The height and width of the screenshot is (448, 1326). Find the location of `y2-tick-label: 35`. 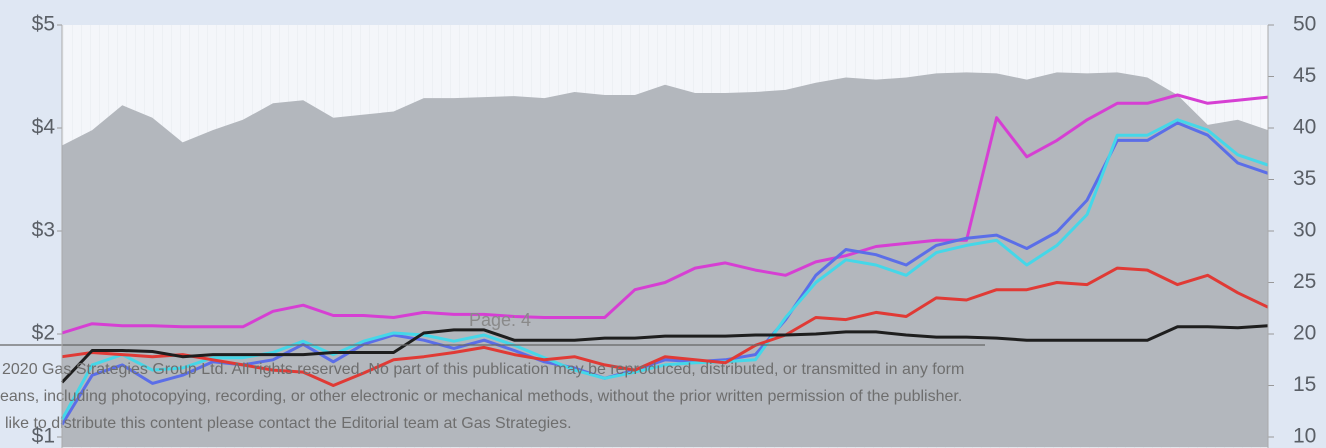

y2-tick-label: 35 is located at coordinates (1304, 178).